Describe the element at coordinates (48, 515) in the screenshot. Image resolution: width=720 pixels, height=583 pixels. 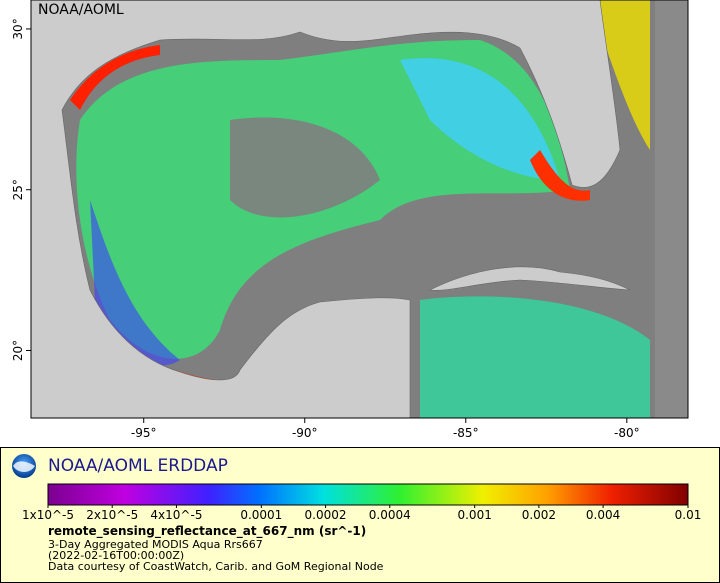
I see `colorbar-tick-label: 1x10^-5` at that location.